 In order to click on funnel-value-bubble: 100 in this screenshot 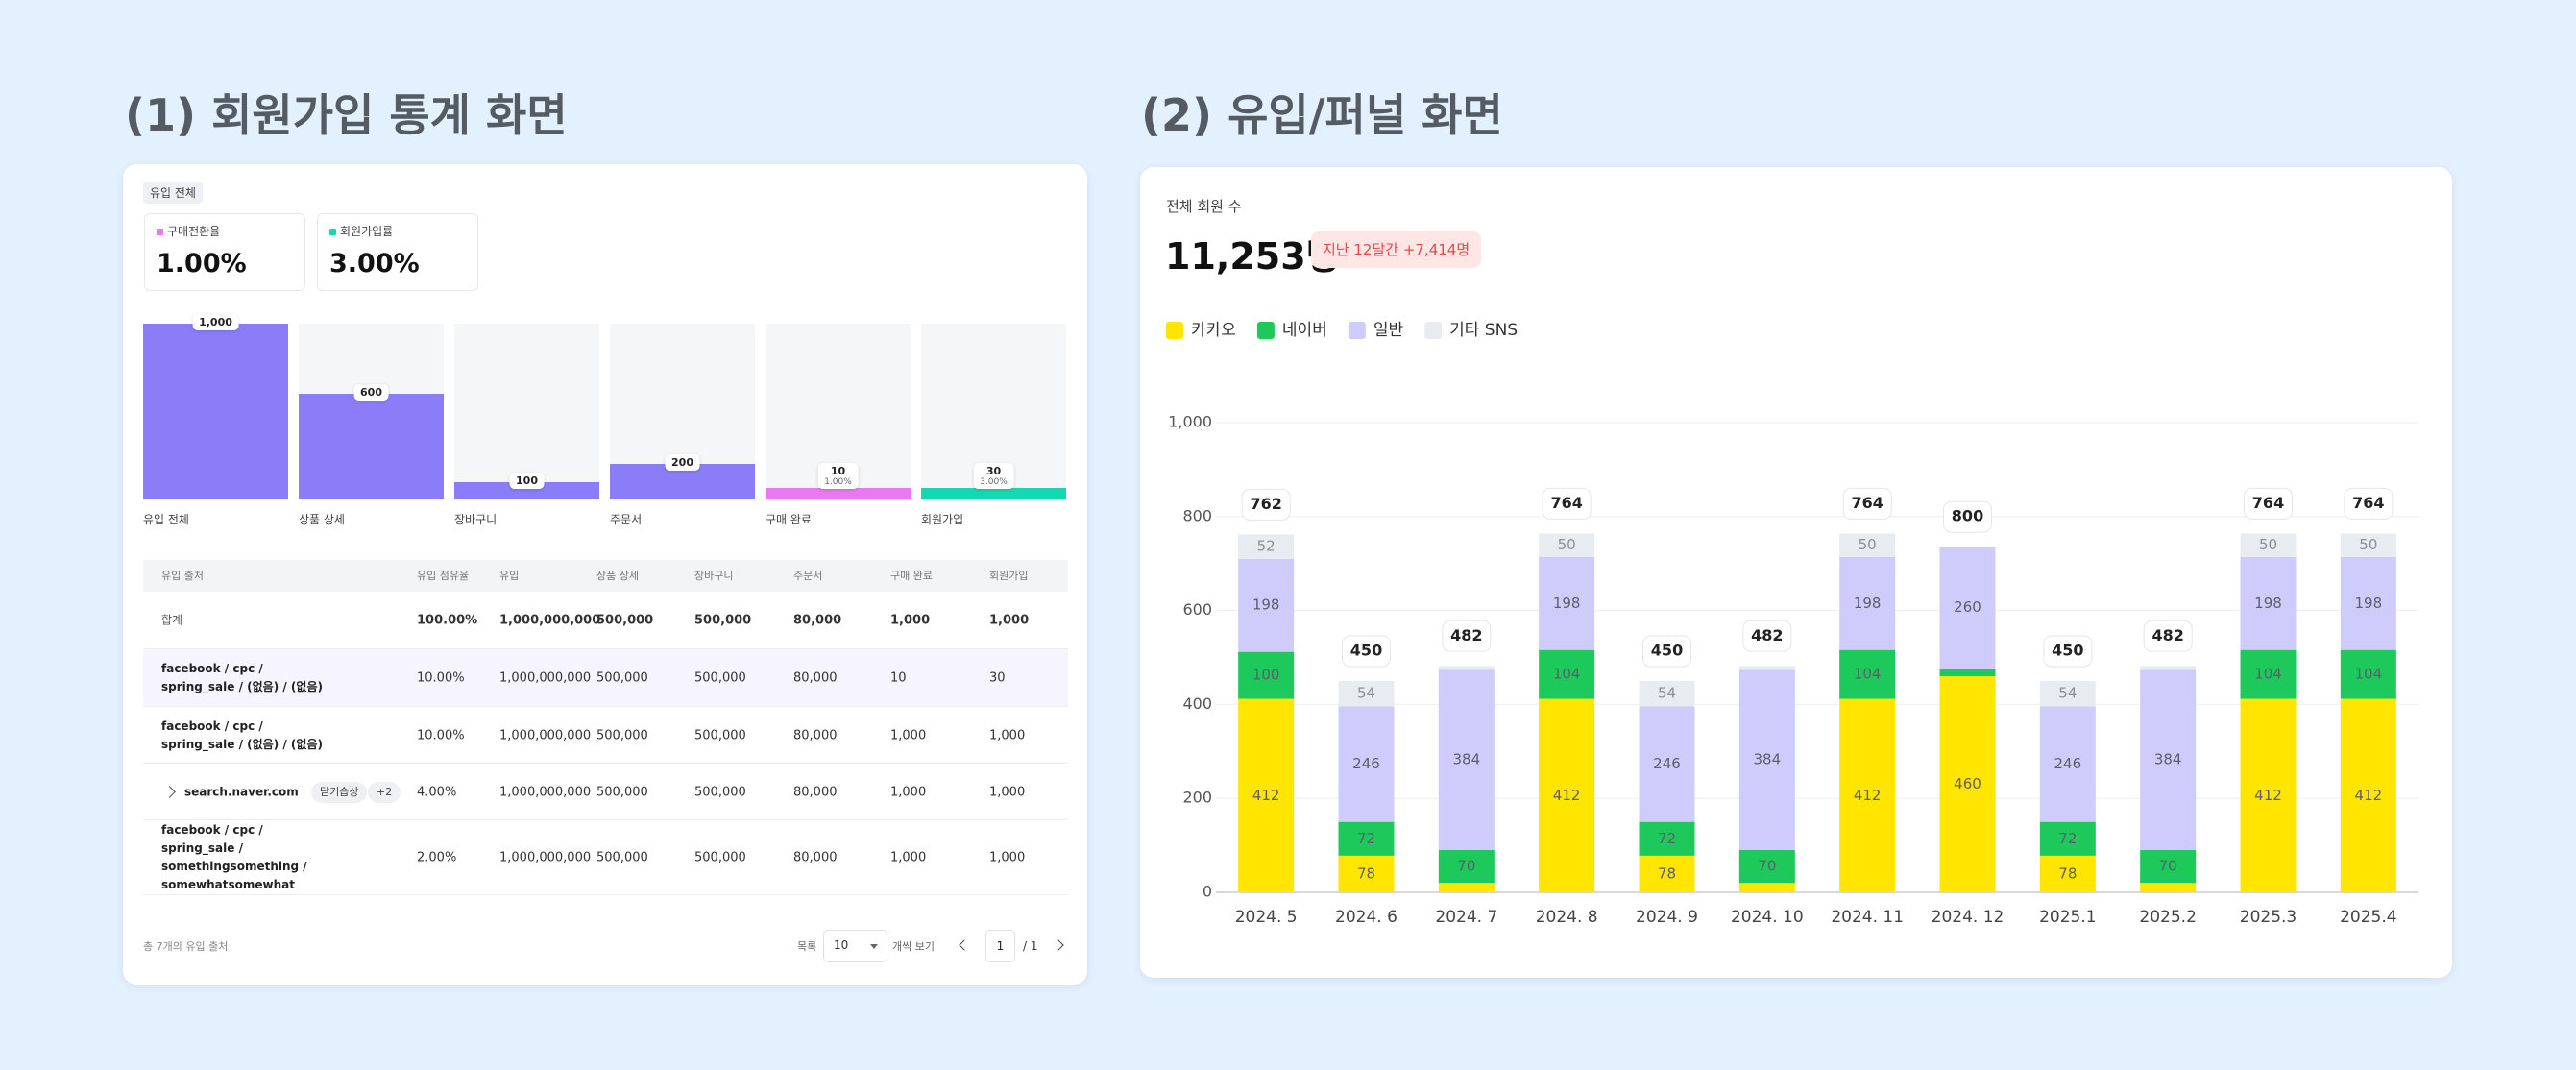, I will do `click(527, 480)`.